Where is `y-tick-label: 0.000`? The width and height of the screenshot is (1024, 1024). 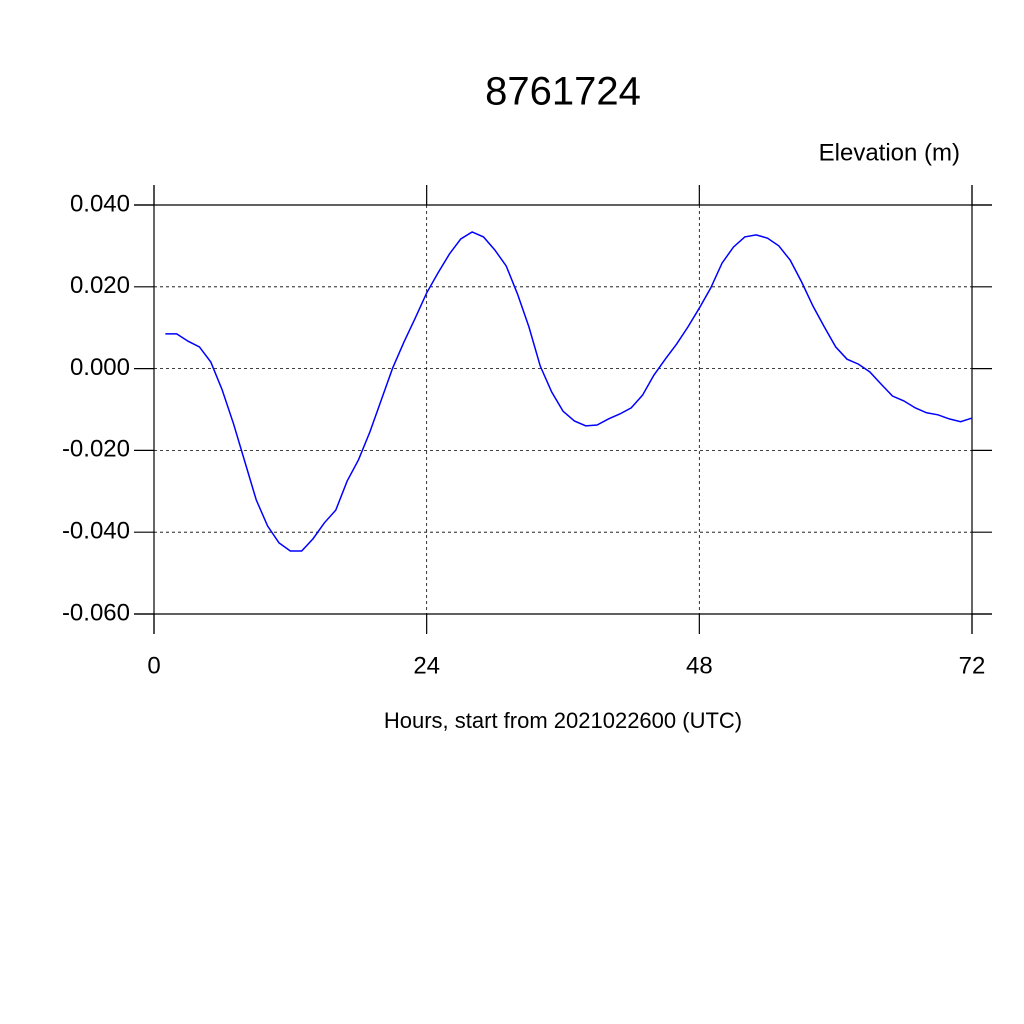 y-tick-label: 0.000 is located at coordinates (100, 367).